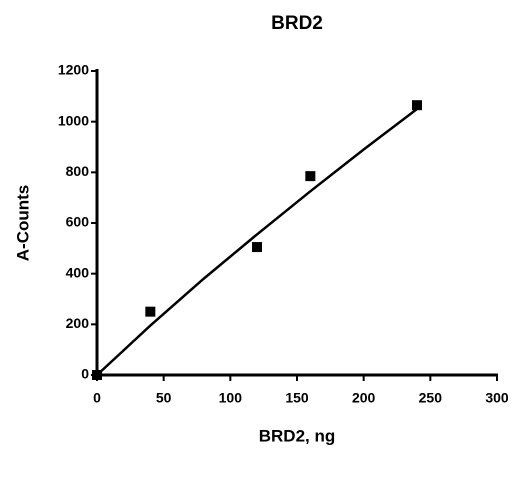 The image size is (527, 480). I want to click on y-tick-label: 1000, so click(73, 120).